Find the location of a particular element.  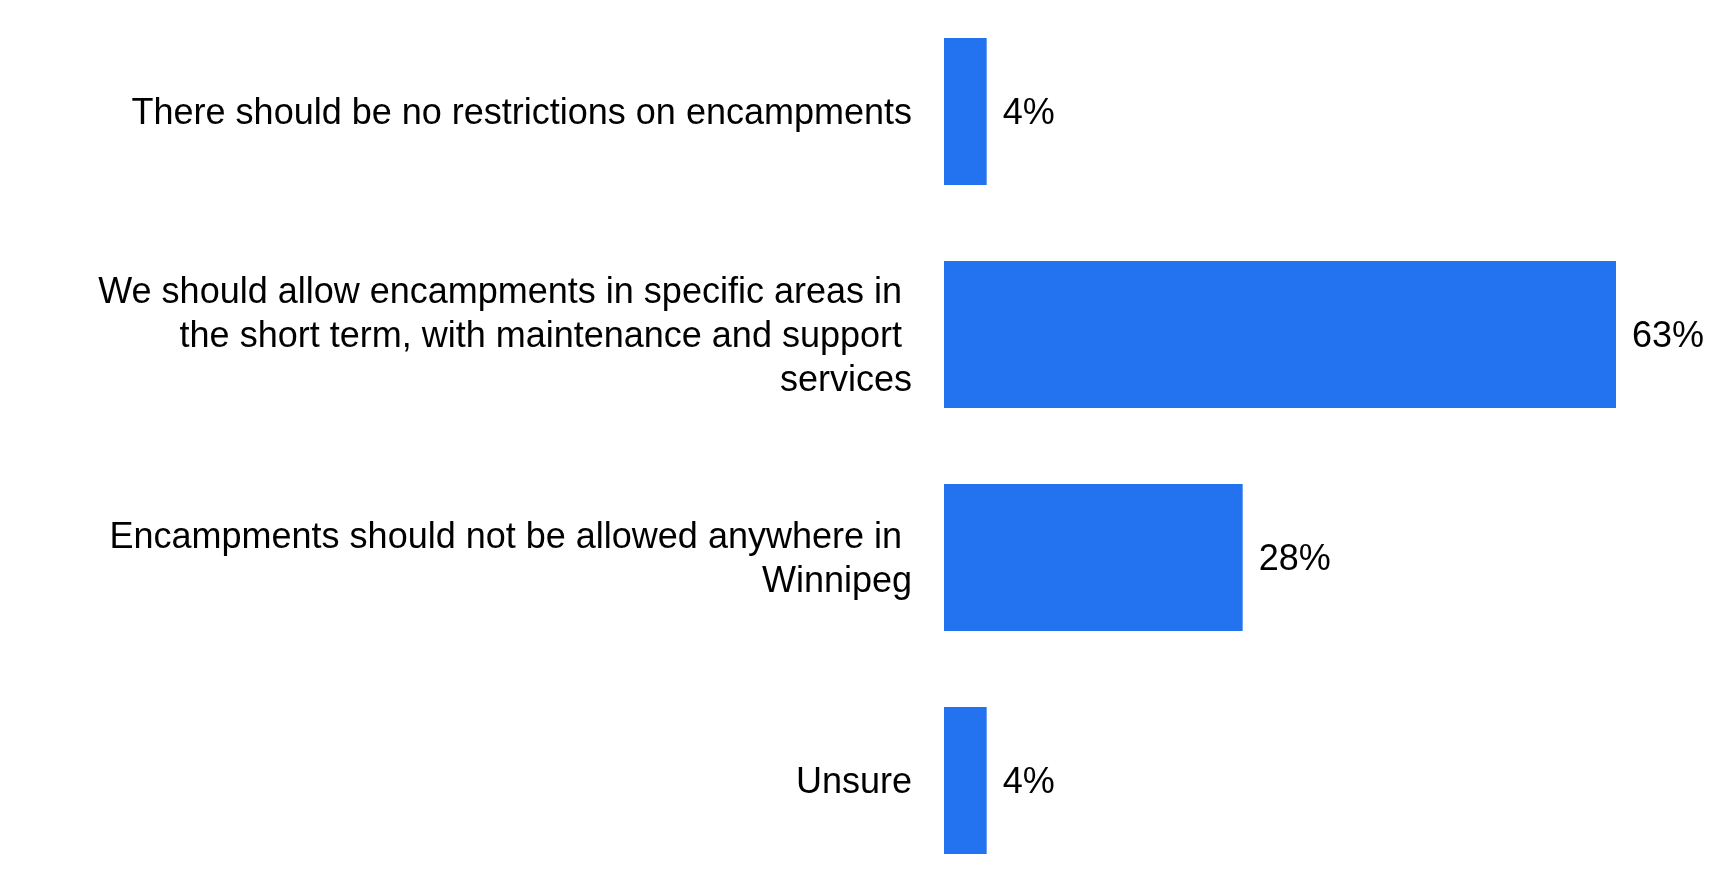

y-tick-label: We should allow encampments in specific areas in the short term, with maintenance and support services is located at coordinates (505, 334).